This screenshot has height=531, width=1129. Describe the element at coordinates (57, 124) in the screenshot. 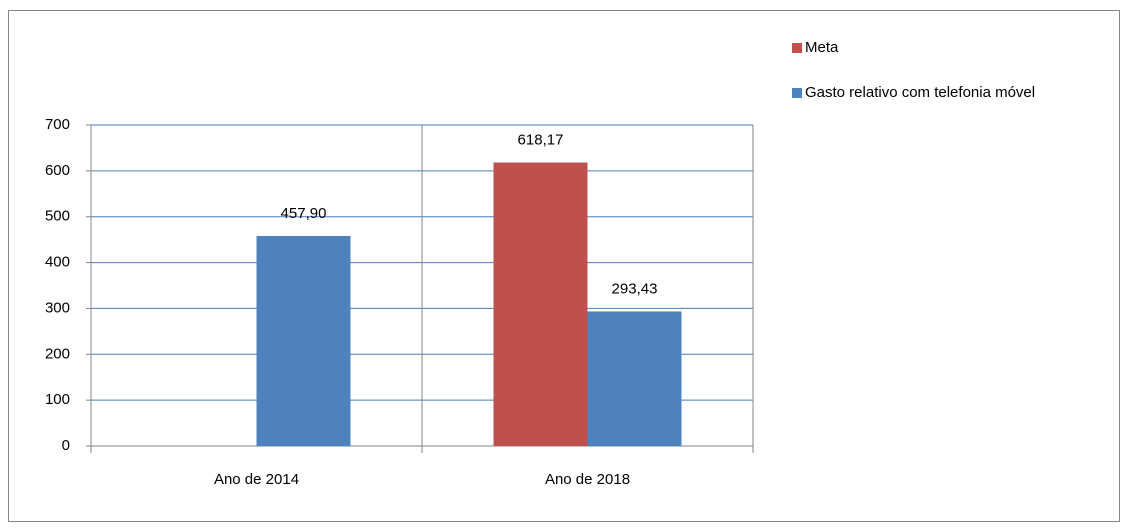

I see `y-tick-label: 700` at that location.